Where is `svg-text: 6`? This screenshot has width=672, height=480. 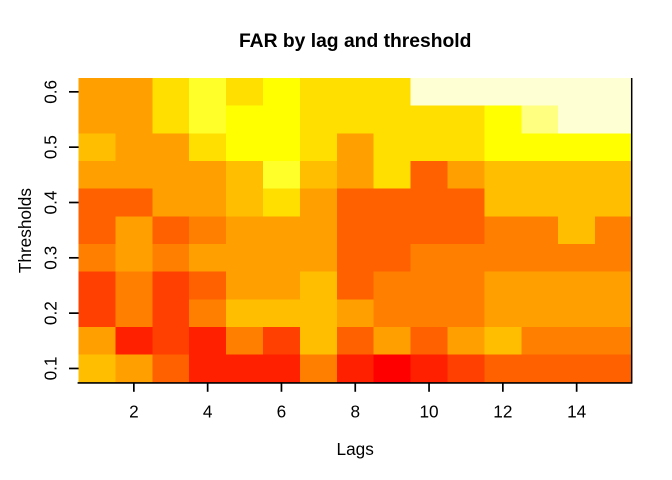
svg-text: 6 is located at coordinates (282, 411).